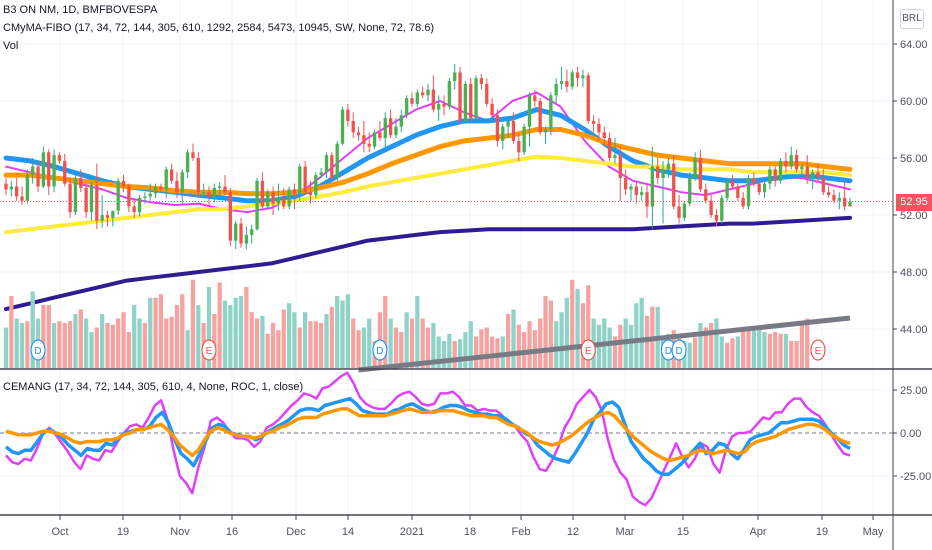  I want to click on volume-ma-path, so click(604, 344).